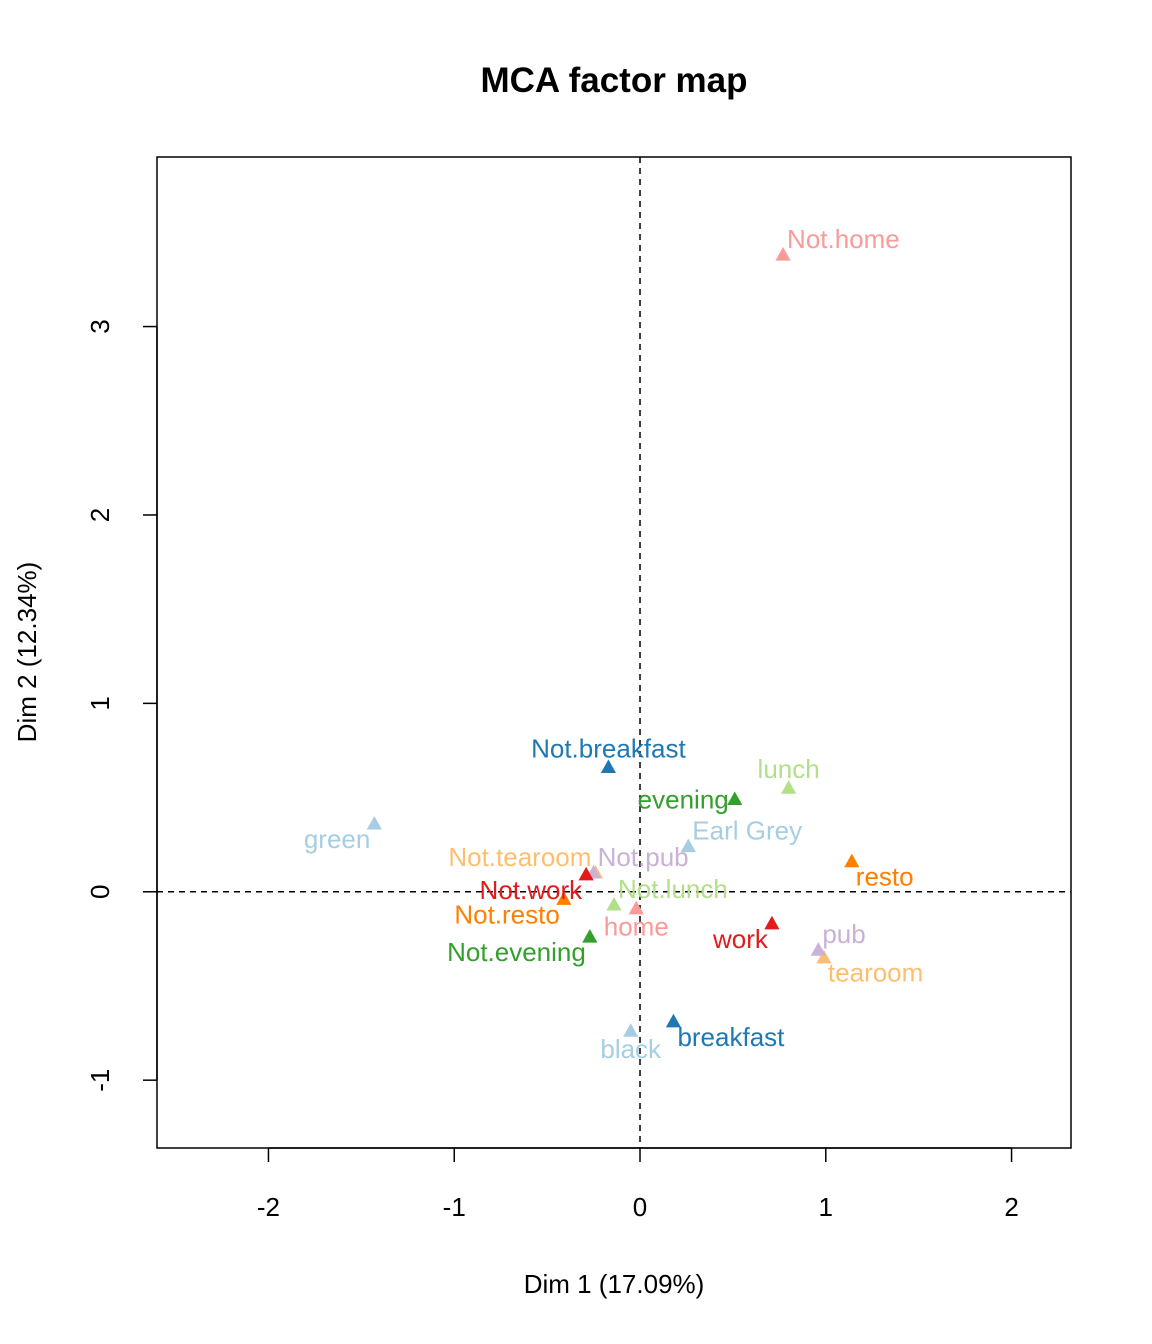 Image resolution: width=1152 pixels, height=1344 pixels. I want to click on point-label-13: work, so click(740, 939).